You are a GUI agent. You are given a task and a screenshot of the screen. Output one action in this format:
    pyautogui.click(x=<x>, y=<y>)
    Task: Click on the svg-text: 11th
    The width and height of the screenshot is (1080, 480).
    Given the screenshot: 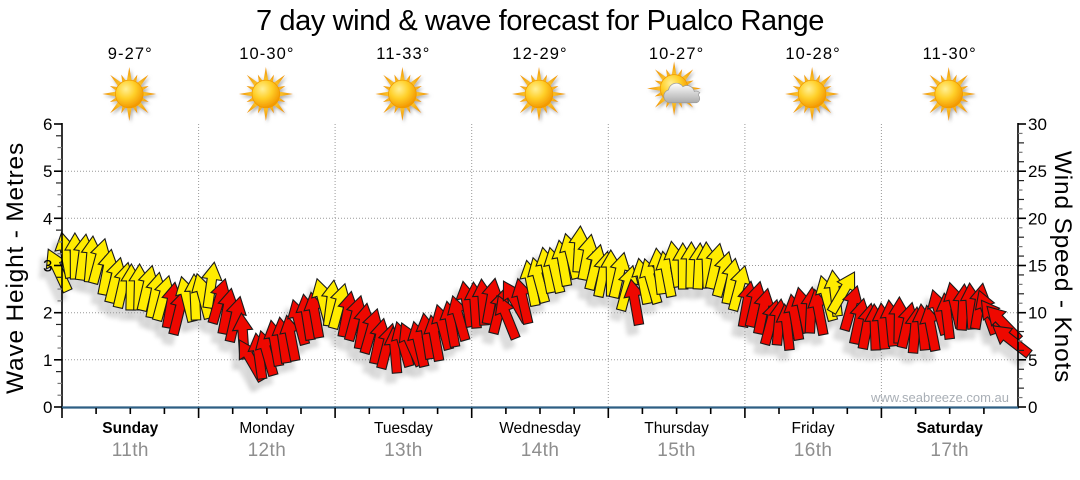 What is the action you would take?
    pyautogui.click(x=130, y=450)
    